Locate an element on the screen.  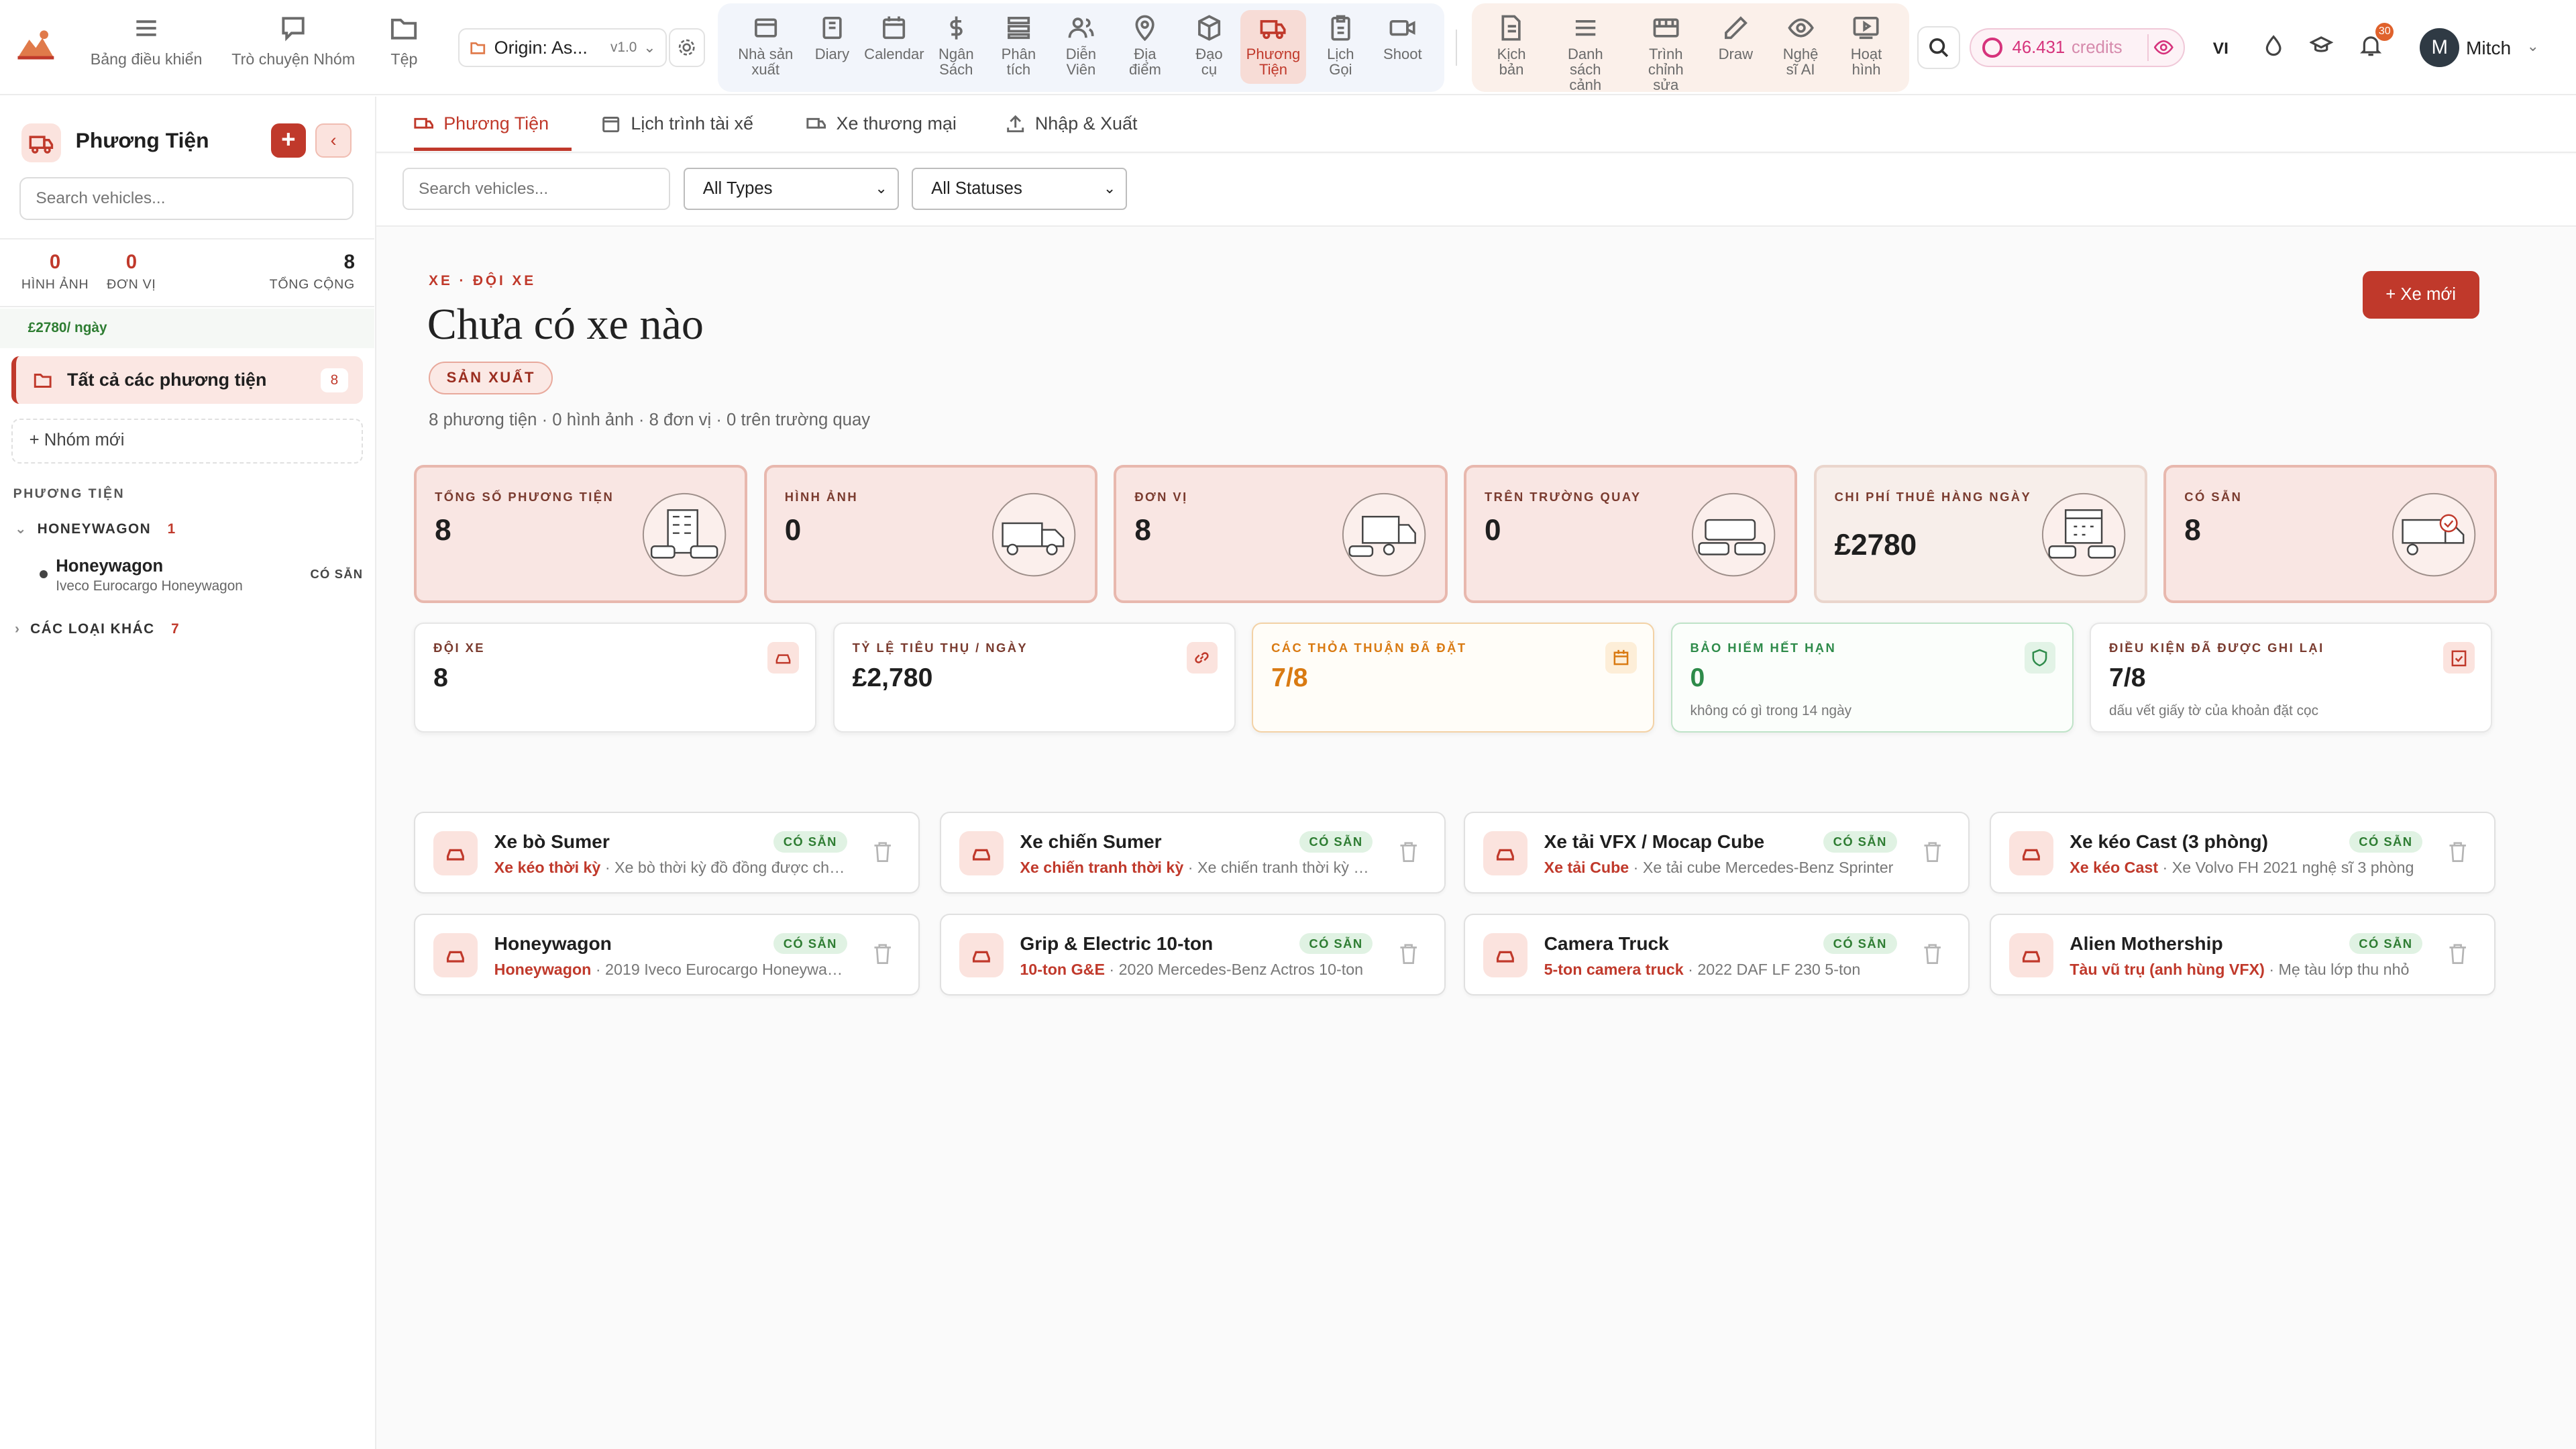
stat-card-on-set: TRÊN TRƯỜNG QUAY 0 is located at coordinates (1631, 534).